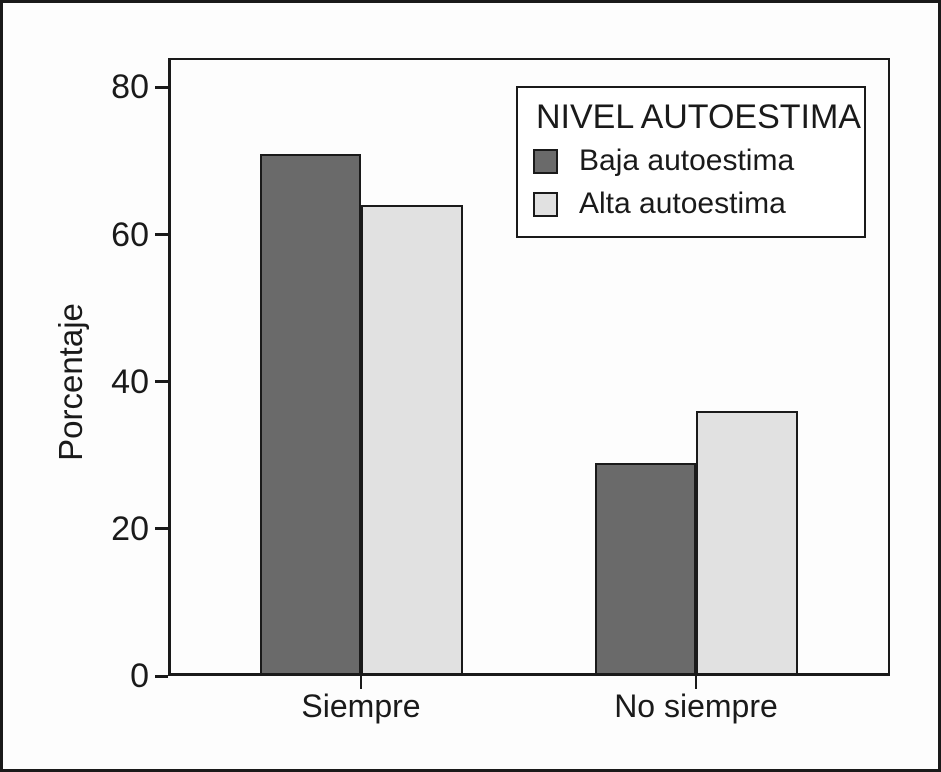 The image size is (941, 772). Describe the element at coordinates (361, 706) in the screenshot. I see `x-axis-category-label: Siempre` at that location.